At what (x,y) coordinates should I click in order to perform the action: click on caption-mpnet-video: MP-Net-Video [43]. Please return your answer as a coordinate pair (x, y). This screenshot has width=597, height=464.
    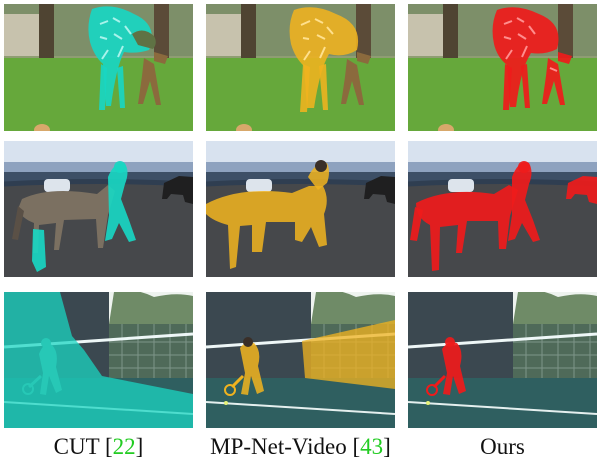
    Looking at the image, I should click on (300, 447).